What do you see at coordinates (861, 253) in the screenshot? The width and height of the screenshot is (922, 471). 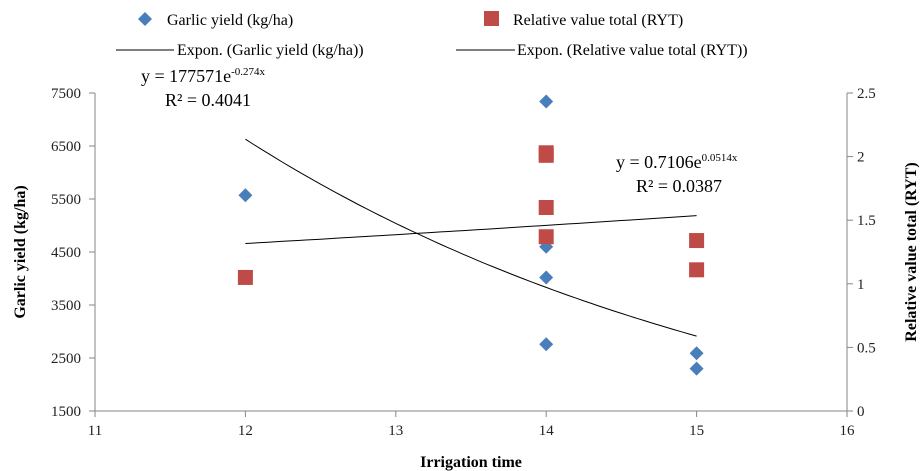 I see `right-y-ticks: 0 0.5 1 1.5 2 2.5` at bounding box center [861, 253].